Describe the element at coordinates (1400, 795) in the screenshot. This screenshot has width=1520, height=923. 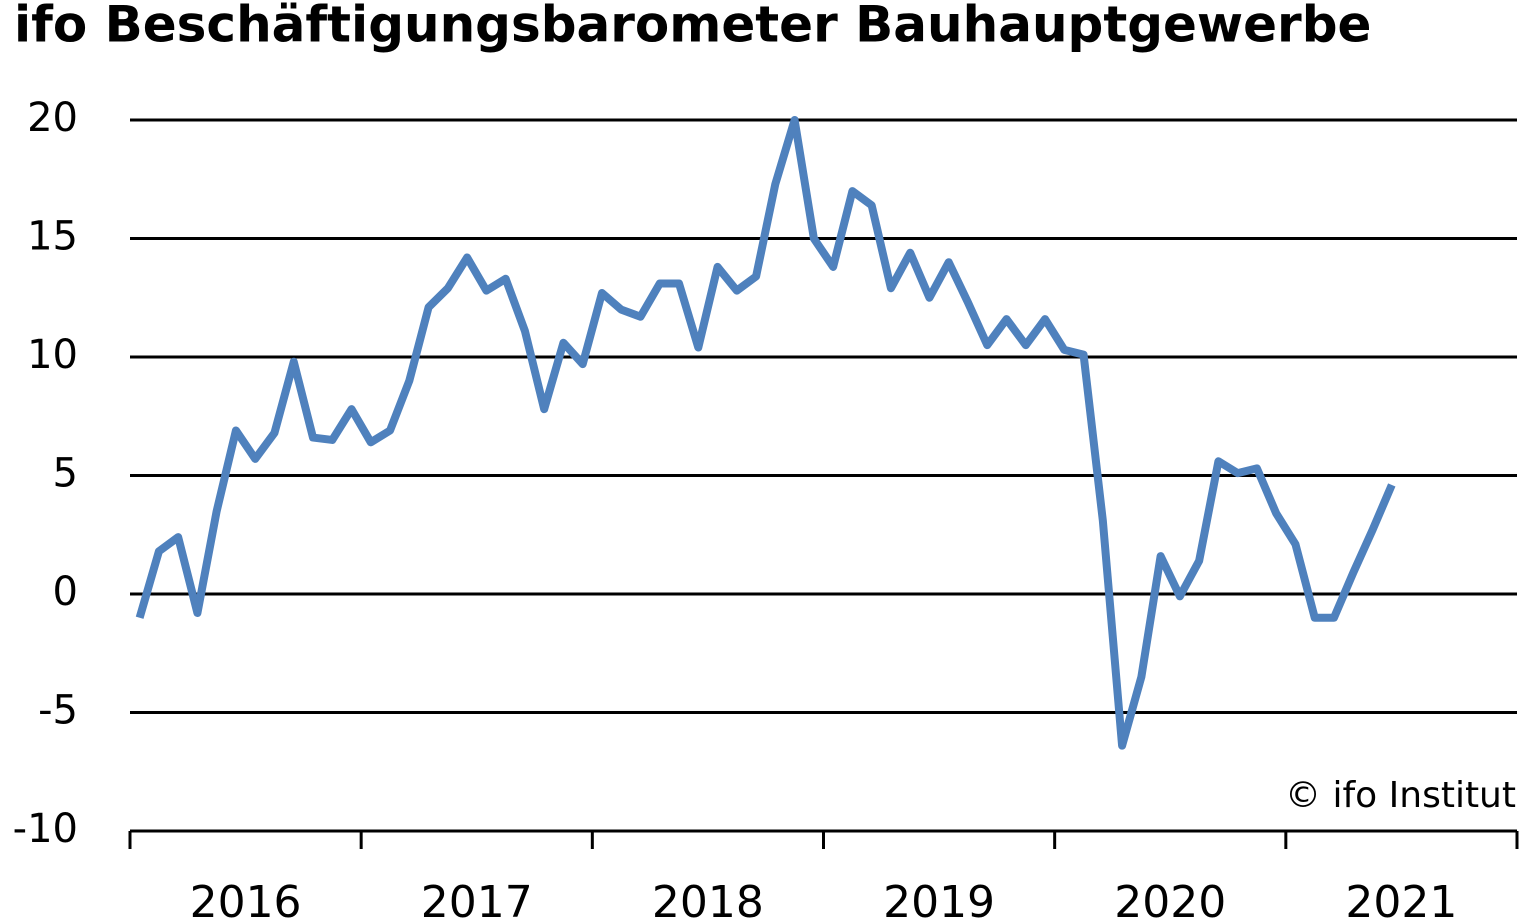
I see `copyright: © ifo Institut` at that location.